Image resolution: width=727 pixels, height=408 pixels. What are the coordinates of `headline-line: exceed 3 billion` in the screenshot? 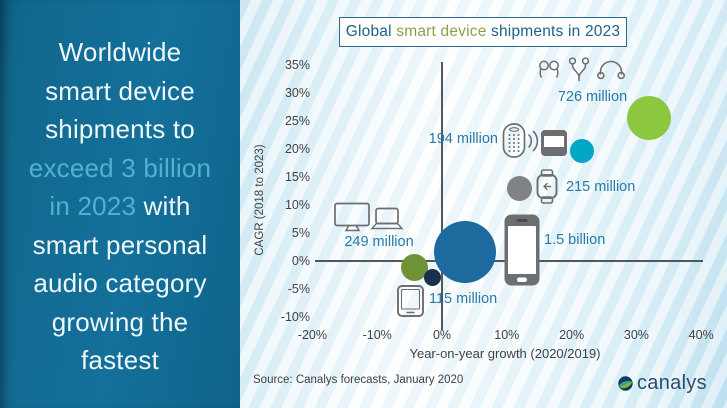 It's located at (120, 168).